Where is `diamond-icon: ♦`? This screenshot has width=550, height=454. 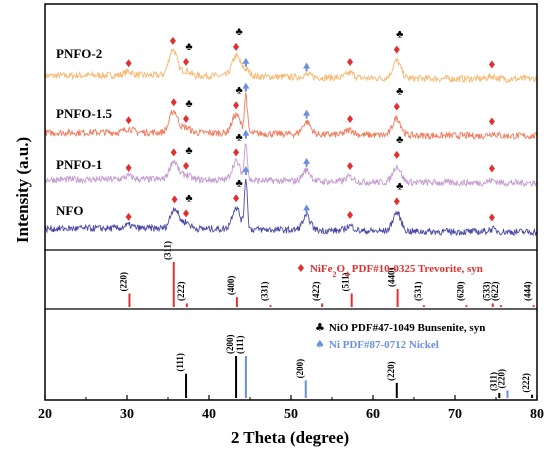
diamond-icon: ♦ is located at coordinates (301, 268).